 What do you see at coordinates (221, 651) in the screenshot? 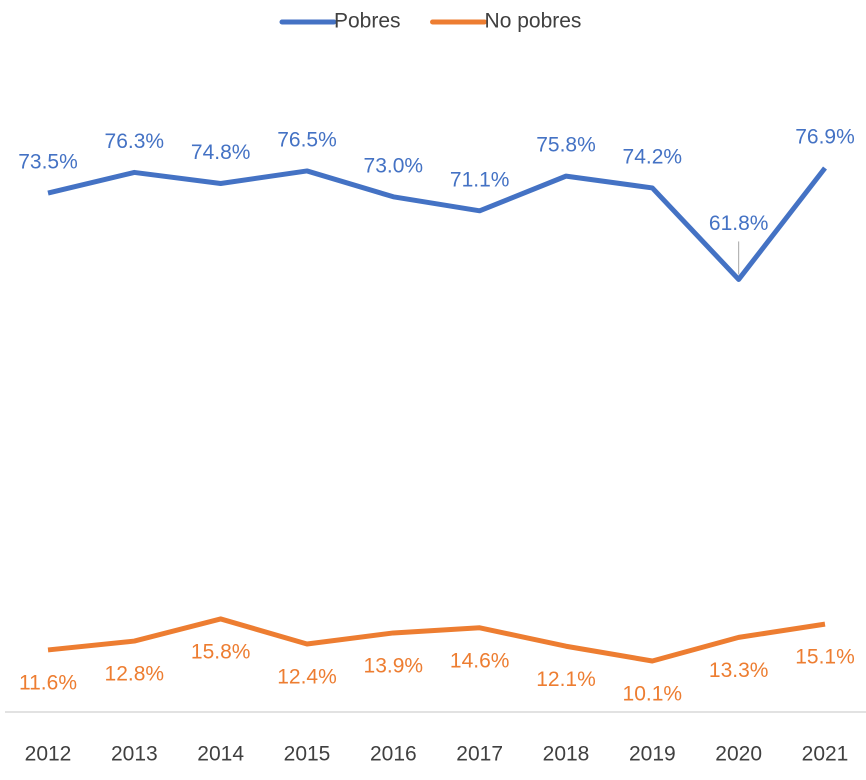
I see `data-label: 15.8%` at bounding box center [221, 651].